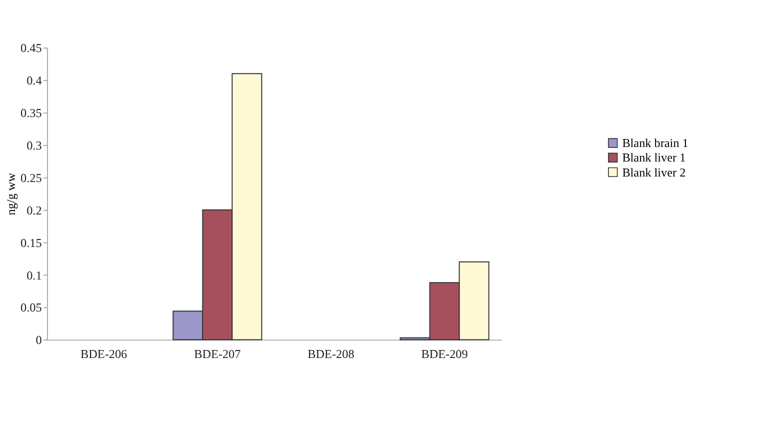 The image size is (782, 423). Describe the element at coordinates (655, 143) in the screenshot. I see `legend-label: Blank brain 1` at that location.